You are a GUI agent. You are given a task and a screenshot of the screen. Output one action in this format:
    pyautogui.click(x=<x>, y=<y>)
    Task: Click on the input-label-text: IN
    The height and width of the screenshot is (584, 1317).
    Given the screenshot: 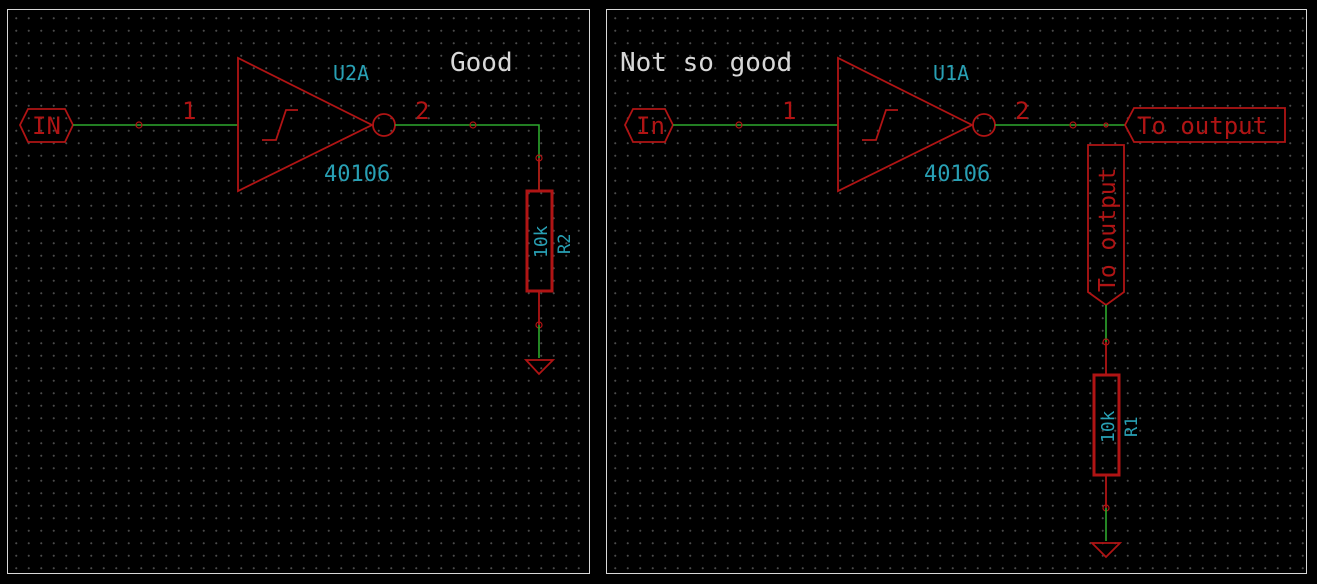 What is the action you would take?
    pyautogui.click(x=46, y=126)
    